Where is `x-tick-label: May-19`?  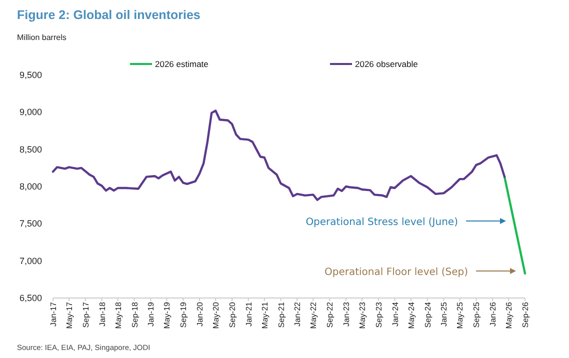 x-tick-label: May-19 is located at coordinates (167, 315).